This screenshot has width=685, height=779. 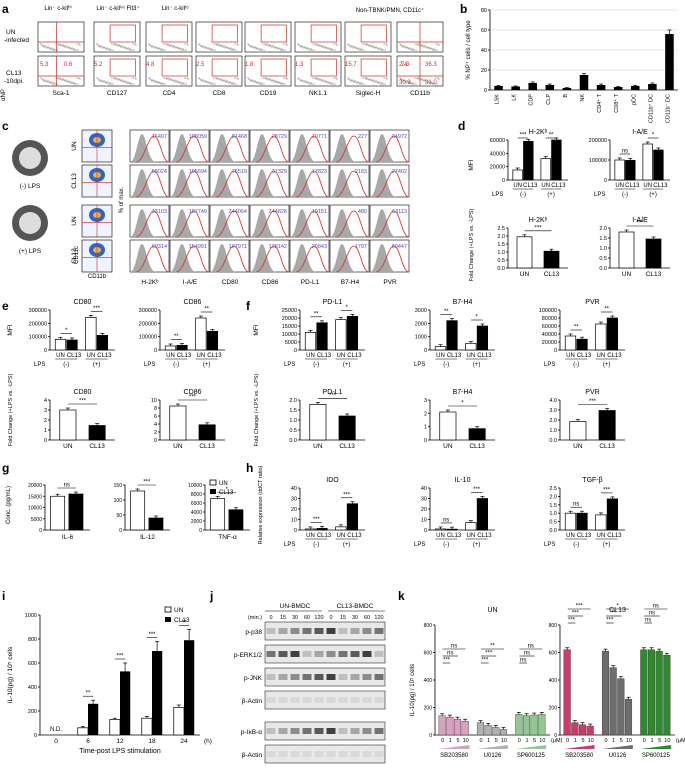 What do you see at coordinates (549, 327) in the screenshot?
I see `y-tick-label: 60000` at bounding box center [549, 327].